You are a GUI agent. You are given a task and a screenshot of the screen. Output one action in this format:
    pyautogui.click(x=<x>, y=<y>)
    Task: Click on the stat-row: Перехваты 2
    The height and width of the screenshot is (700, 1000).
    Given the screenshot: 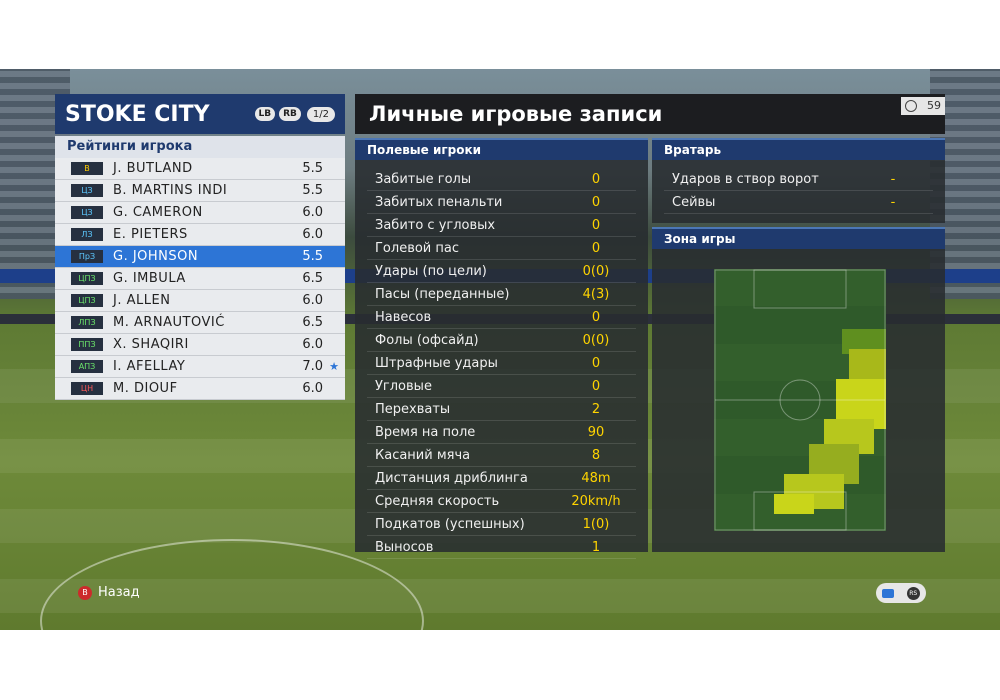 What is the action you would take?
    pyautogui.click(x=501, y=409)
    